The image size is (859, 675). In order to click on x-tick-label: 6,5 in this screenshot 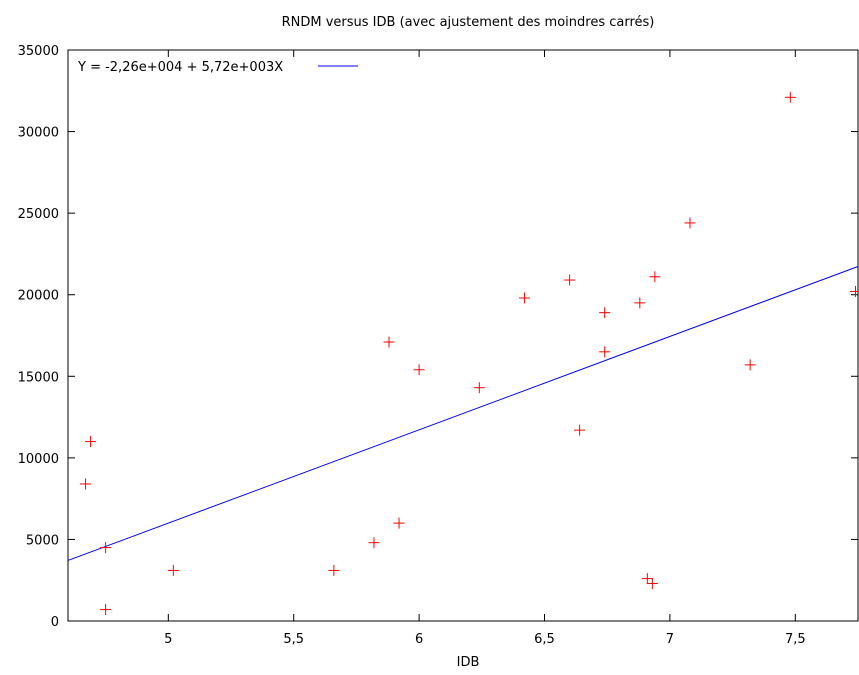, I will do `click(544, 639)`.